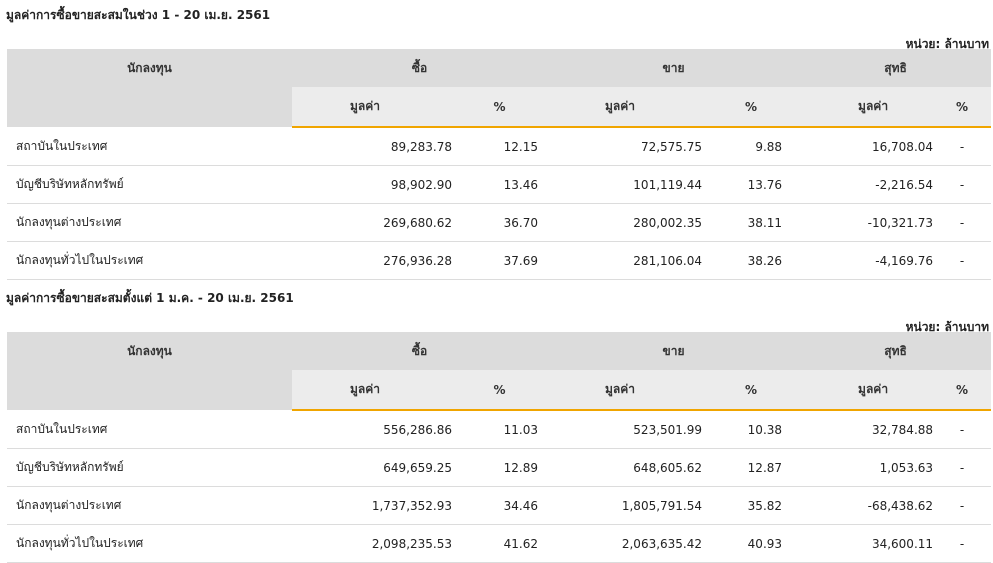  I want to click on buy-percent: 12.15, so click(500, 146).